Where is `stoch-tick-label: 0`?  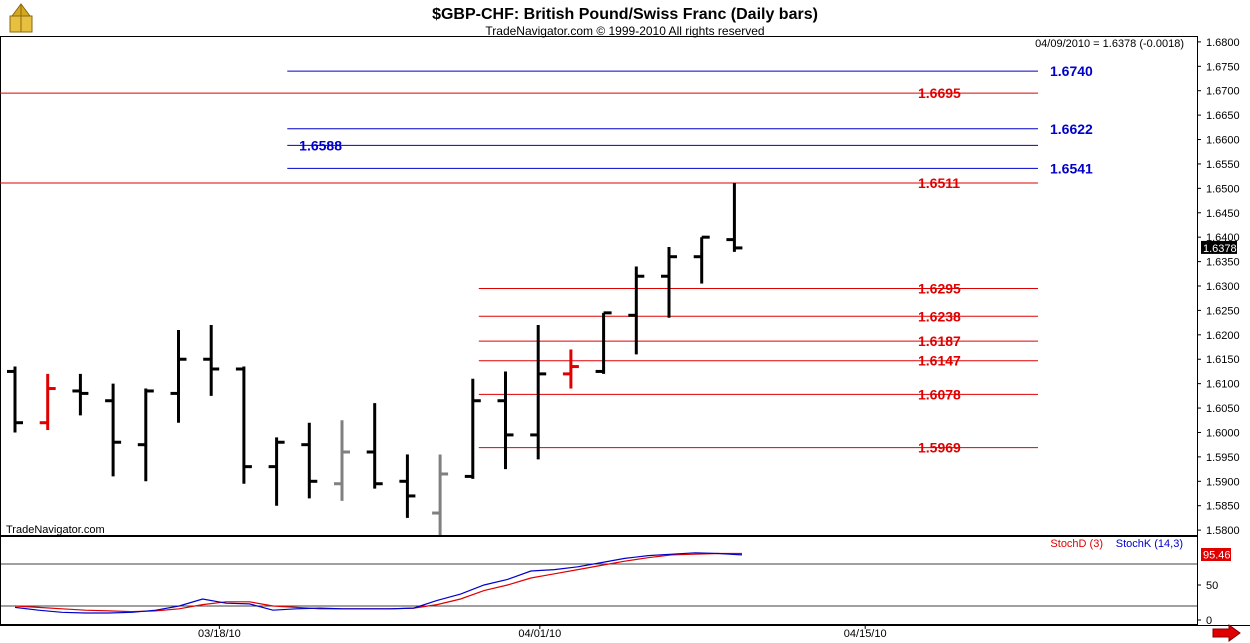
stoch-tick-label: 0 is located at coordinates (1209, 621).